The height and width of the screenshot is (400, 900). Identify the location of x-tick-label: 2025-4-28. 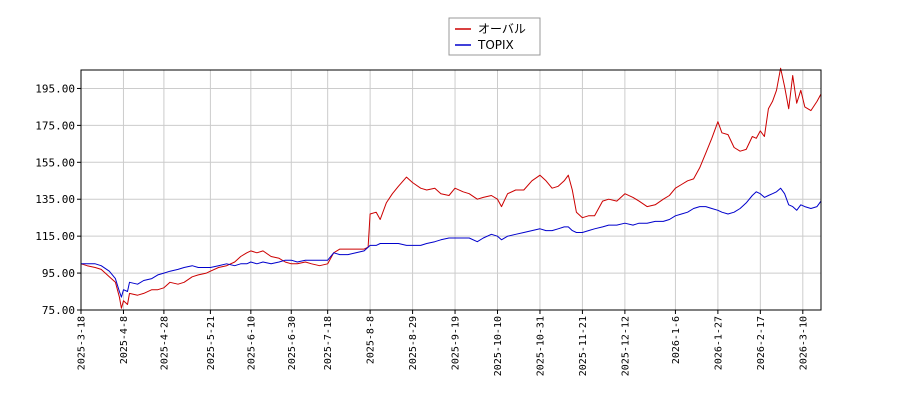
(164, 343).